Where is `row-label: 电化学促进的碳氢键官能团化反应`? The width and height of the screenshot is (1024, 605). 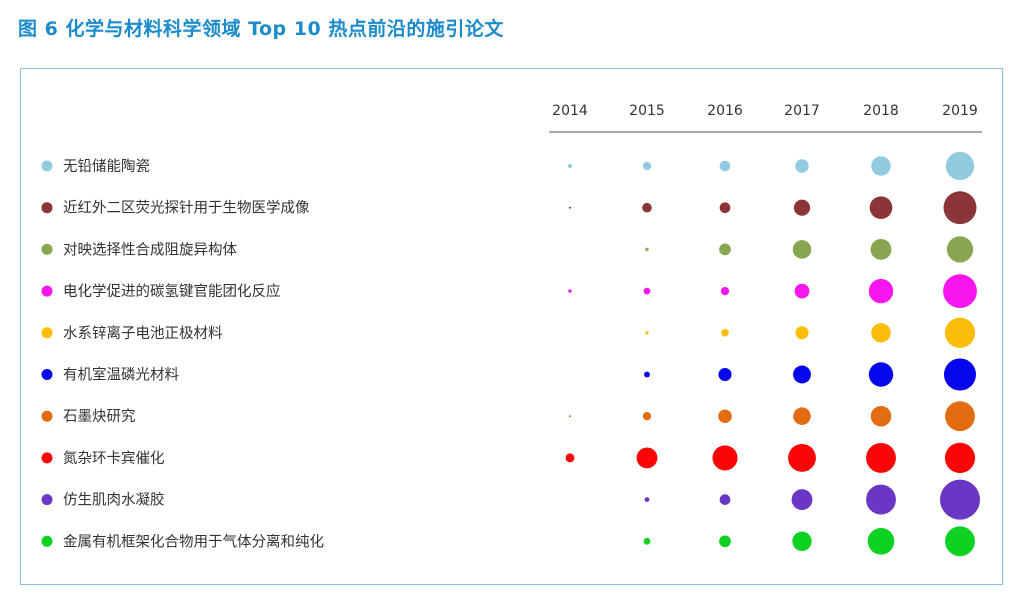 row-label: 电化学促进的碳氢键官能团化反应 is located at coordinates (172, 291).